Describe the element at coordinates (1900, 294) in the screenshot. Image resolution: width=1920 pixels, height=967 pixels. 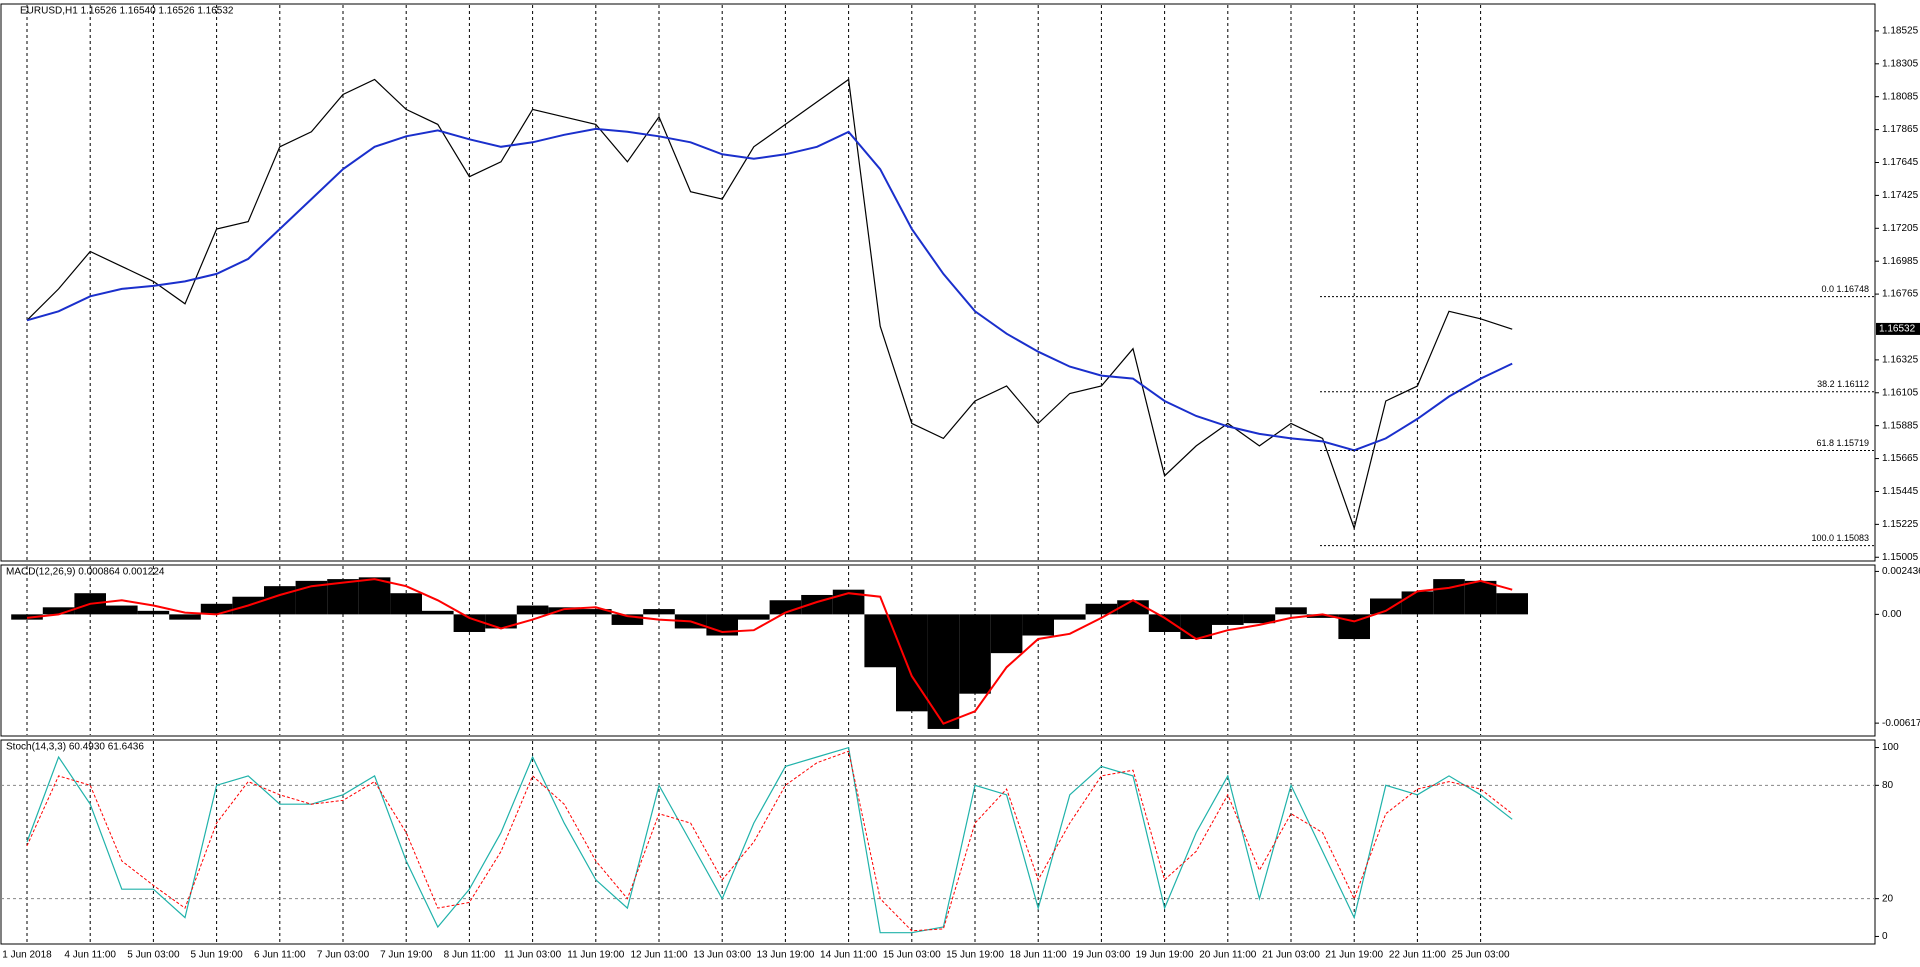
I see `y-tick-label: 1.16765` at that location.